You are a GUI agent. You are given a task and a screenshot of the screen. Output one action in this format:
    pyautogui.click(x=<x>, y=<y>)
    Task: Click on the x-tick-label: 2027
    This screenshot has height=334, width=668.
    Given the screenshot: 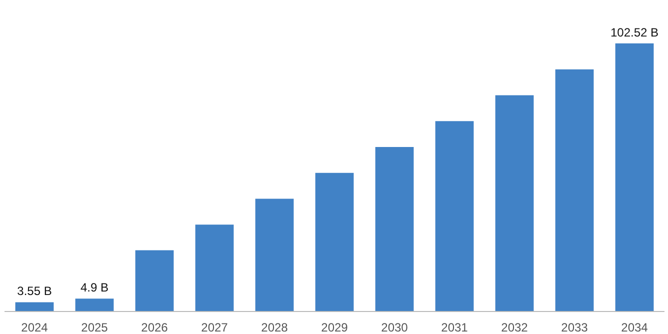 What is the action you would take?
    pyautogui.click(x=214, y=327)
    